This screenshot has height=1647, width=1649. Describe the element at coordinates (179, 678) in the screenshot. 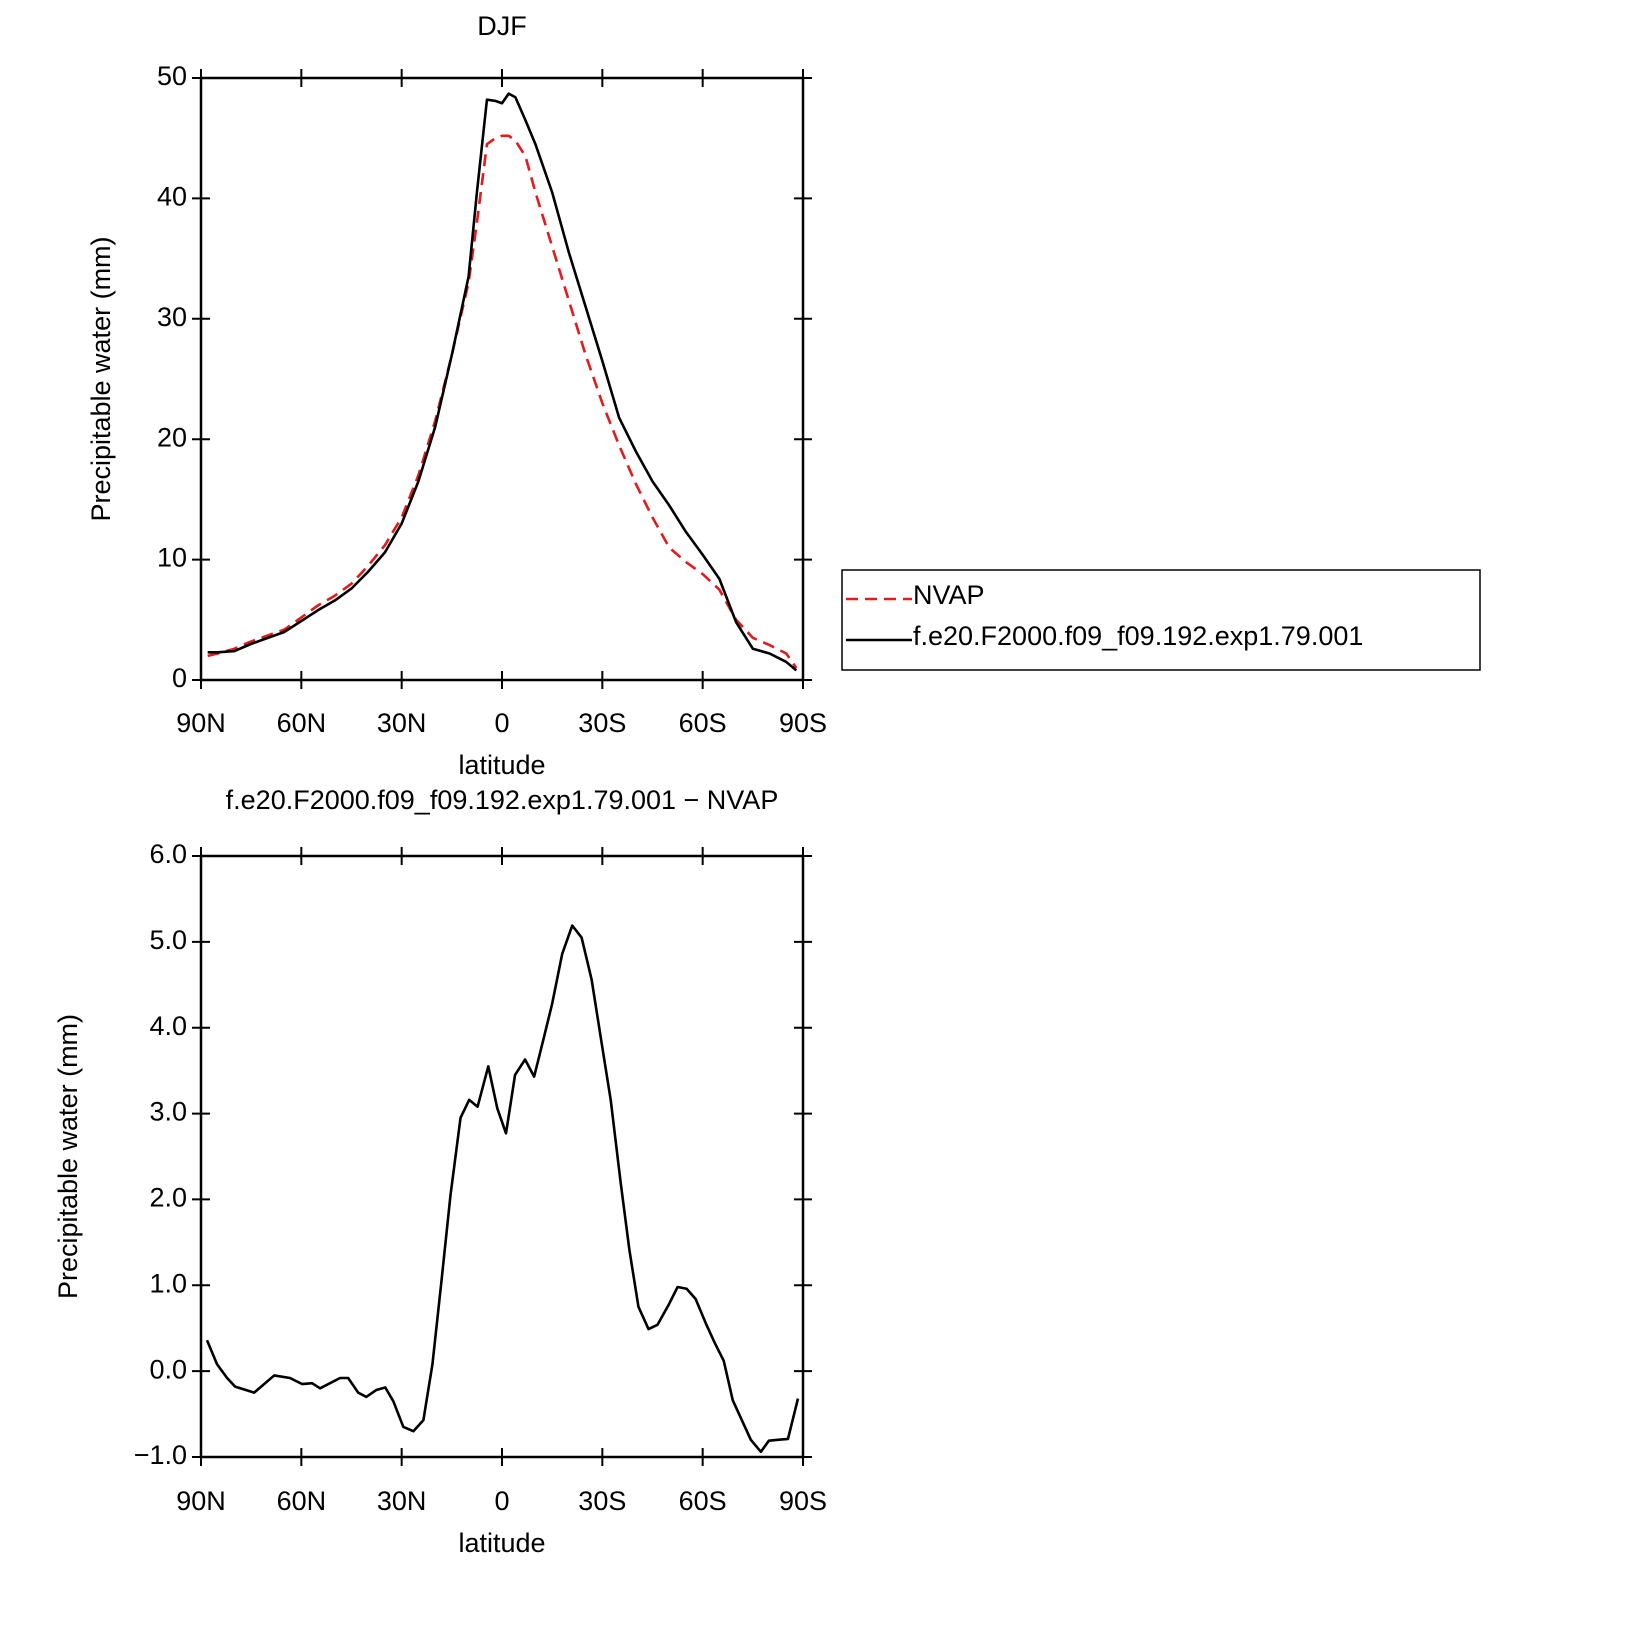

I see `y-tick-label: 0` at that location.